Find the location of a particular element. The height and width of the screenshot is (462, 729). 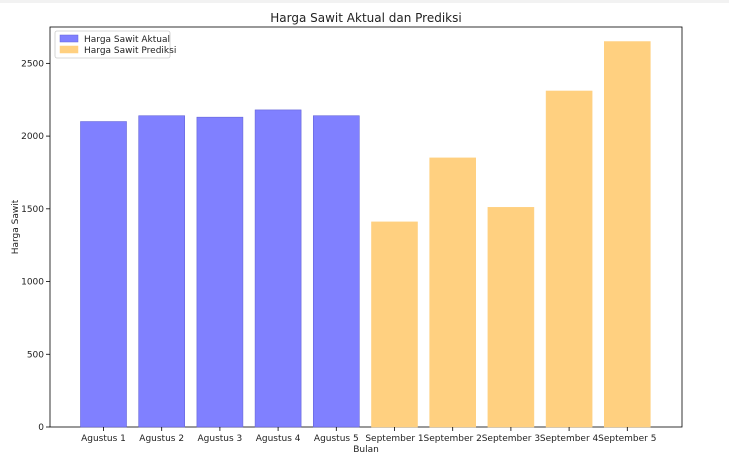

x-tick-label-september-2: September 2 is located at coordinates (453, 439).